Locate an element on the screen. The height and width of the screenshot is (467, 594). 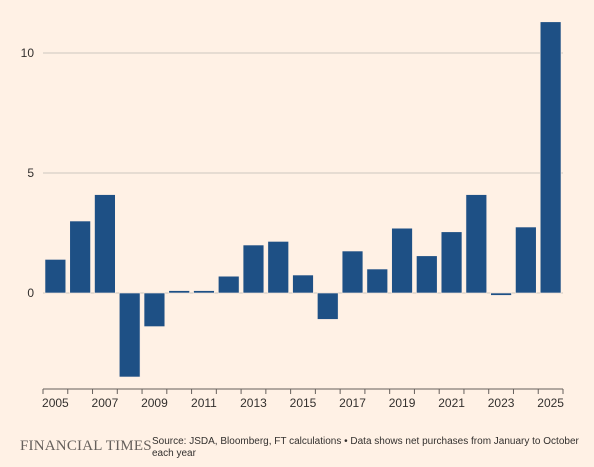
x-tick-label: 2019 is located at coordinates (402, 403).